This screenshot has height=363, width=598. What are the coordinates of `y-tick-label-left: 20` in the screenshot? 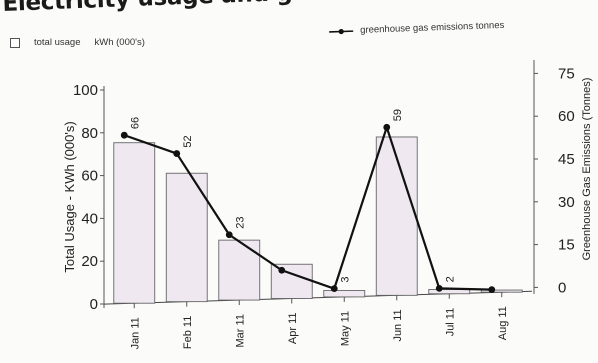 It's located at (89, 261).